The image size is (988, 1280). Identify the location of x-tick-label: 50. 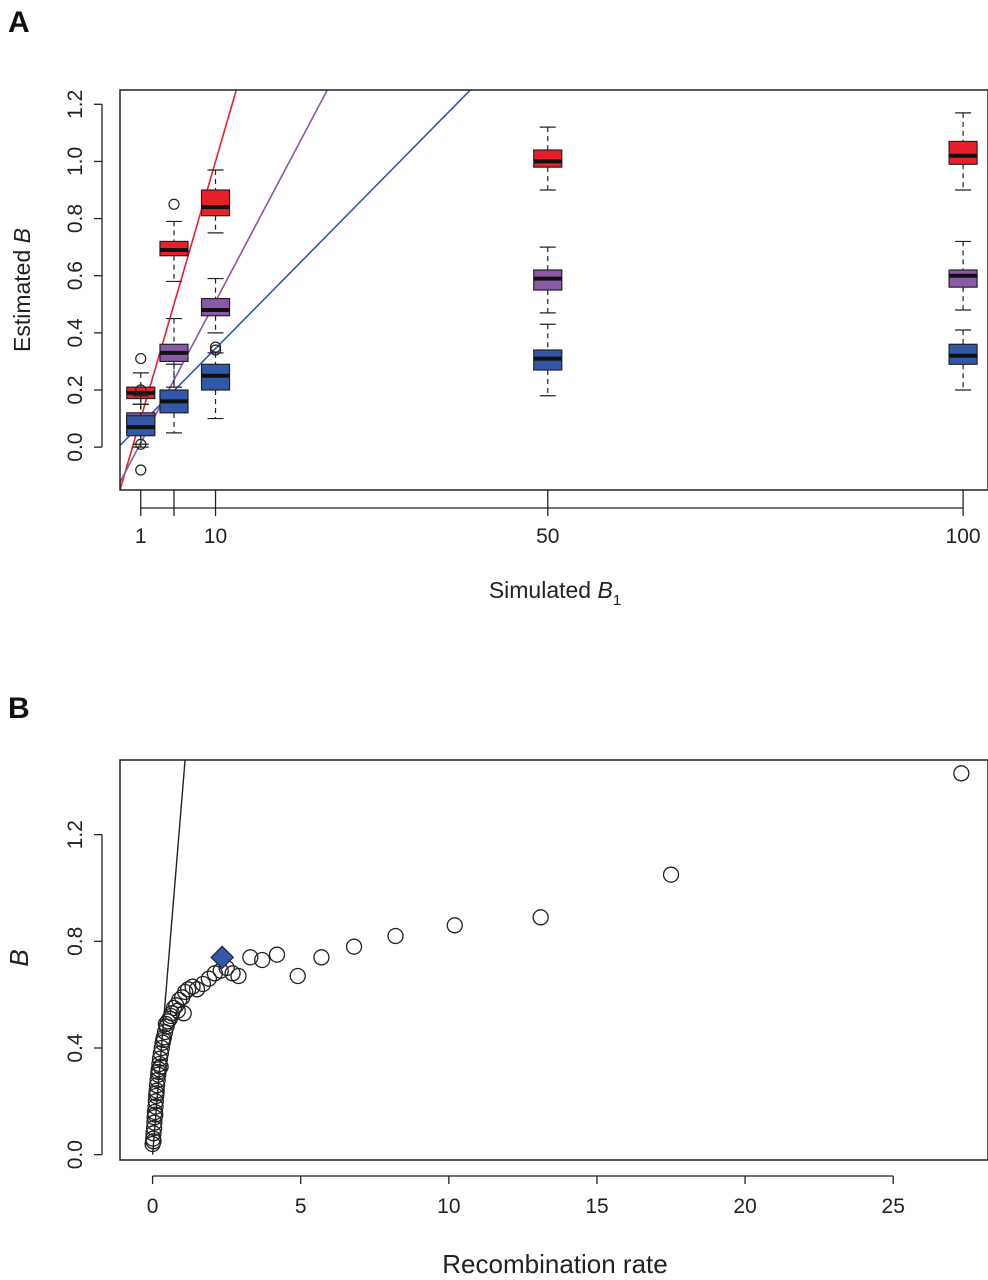
(547, 536).